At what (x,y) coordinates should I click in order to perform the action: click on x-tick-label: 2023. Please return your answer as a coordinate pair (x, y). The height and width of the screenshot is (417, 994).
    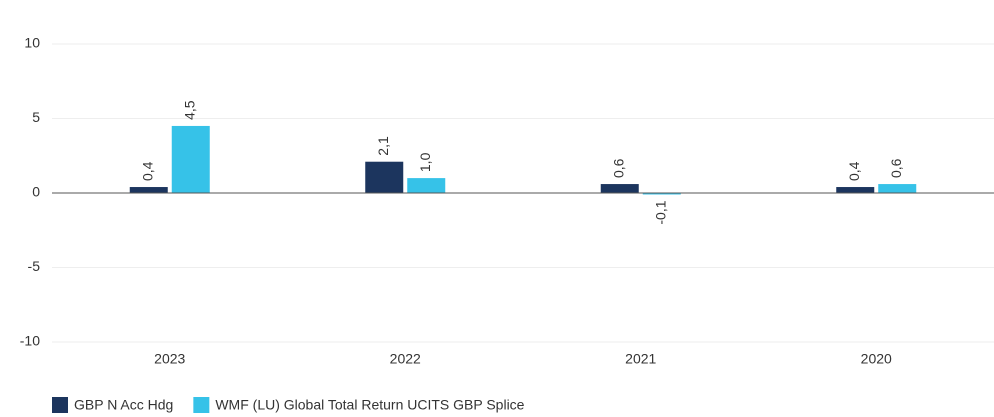
    Looking at the image, I should click on (169, 359).